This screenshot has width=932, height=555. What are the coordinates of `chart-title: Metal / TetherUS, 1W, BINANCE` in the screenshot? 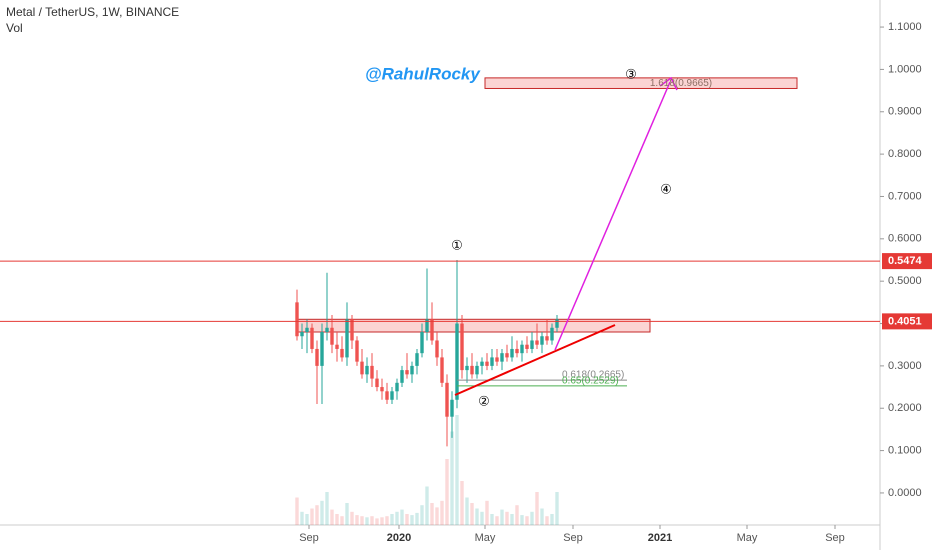 It's located at (92, 12).